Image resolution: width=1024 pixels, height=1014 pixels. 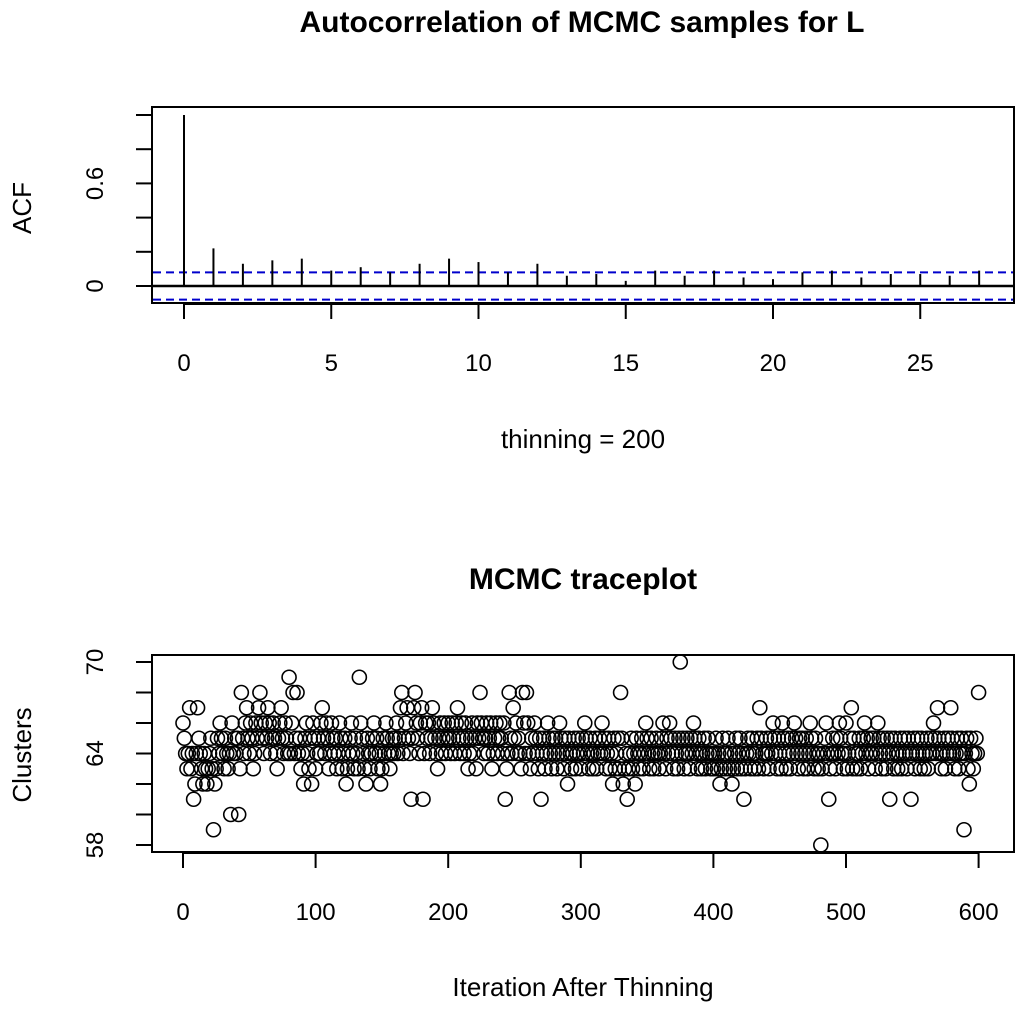 What do you see at coordinates (713, 912) in the screenshot?
I see `trace-x-tick-label: 400` at bounding box center [713, 912].